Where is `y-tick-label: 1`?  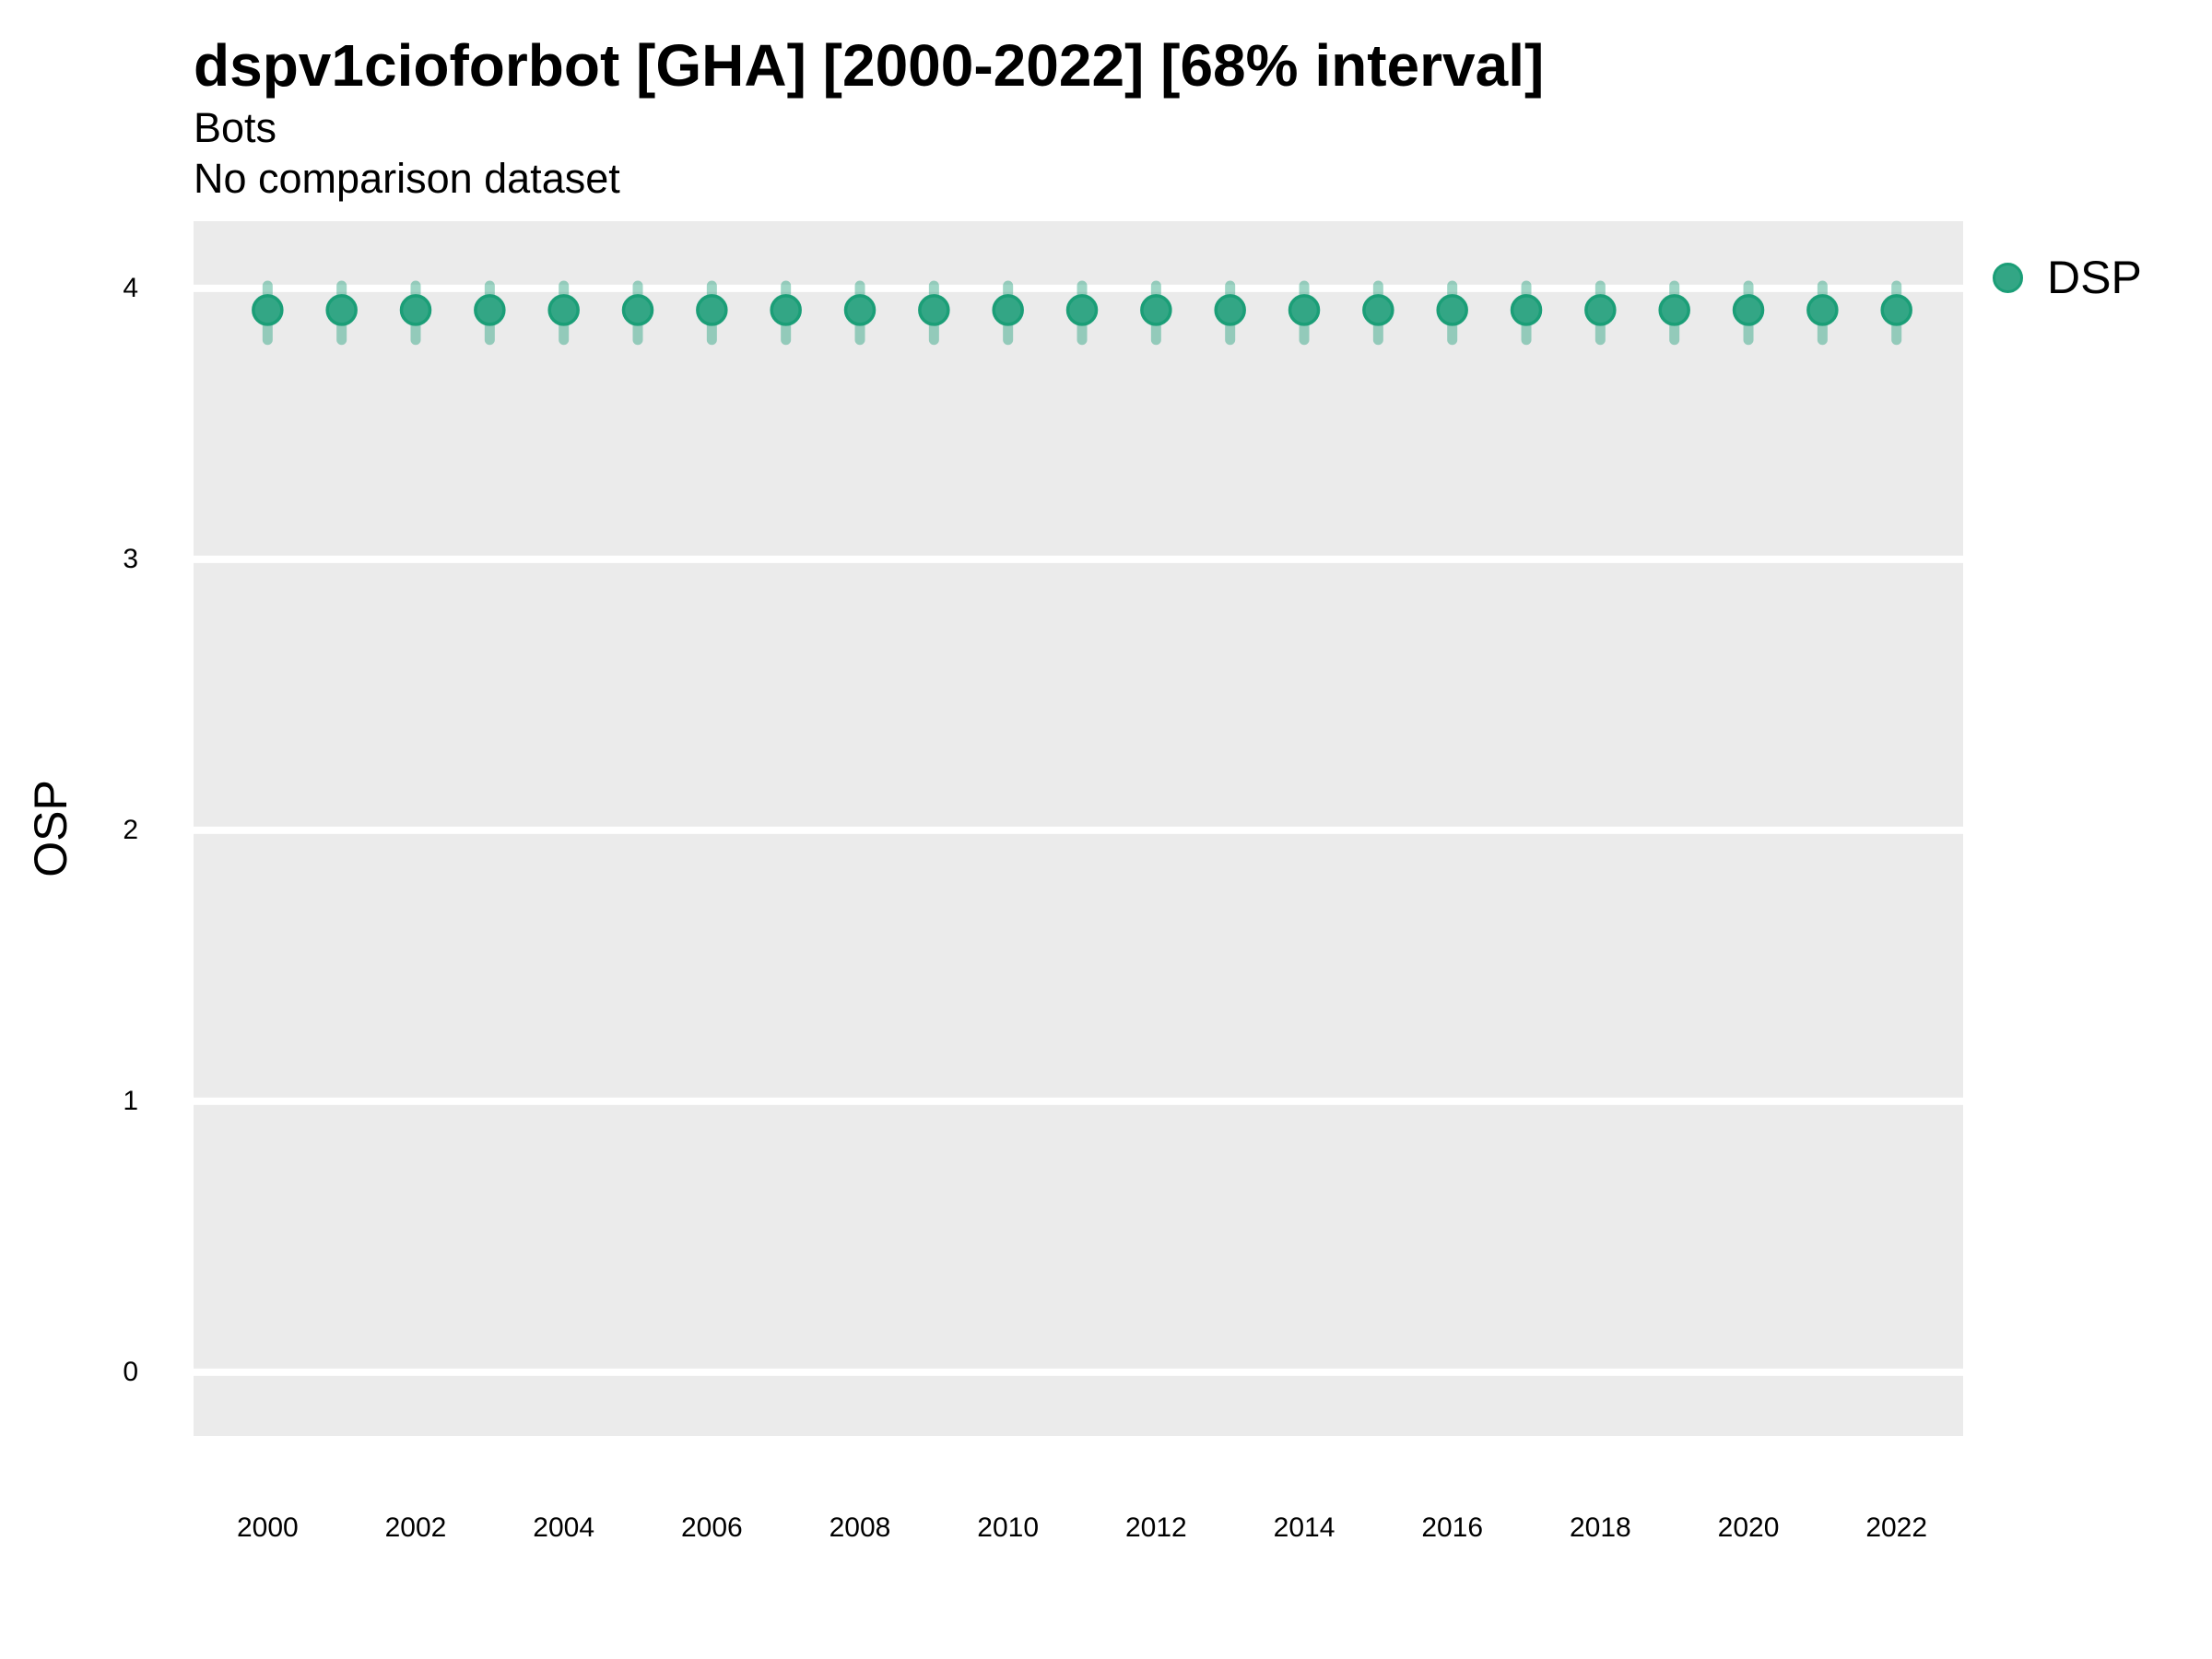
y-tick-label: 1 is located at coordinates (130, 1100).